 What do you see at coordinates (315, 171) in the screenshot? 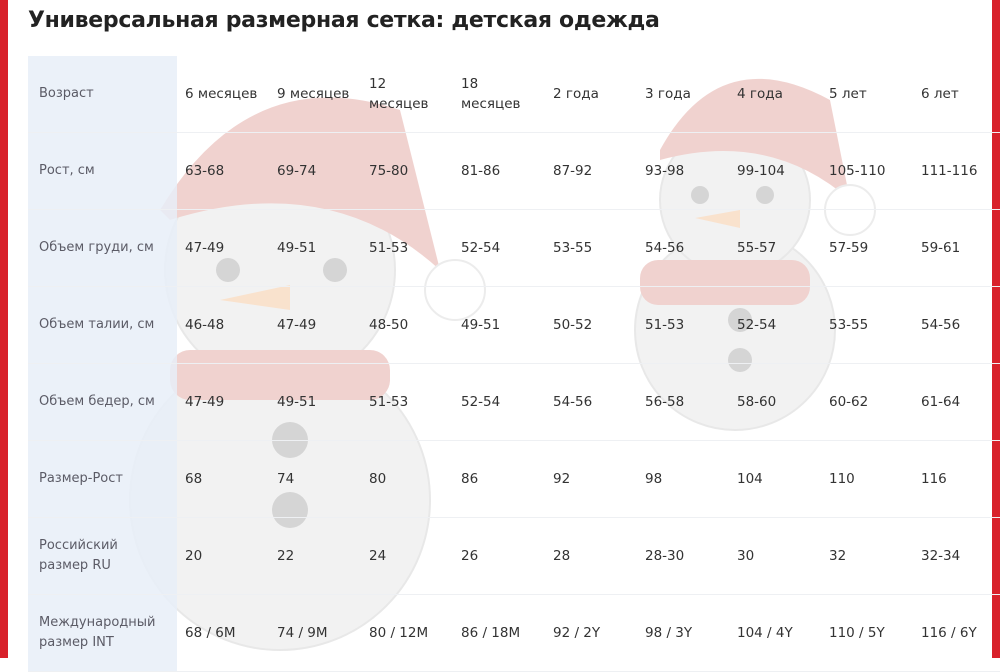
I see `value-cell: 69-74` at bounding box center [315, 171].